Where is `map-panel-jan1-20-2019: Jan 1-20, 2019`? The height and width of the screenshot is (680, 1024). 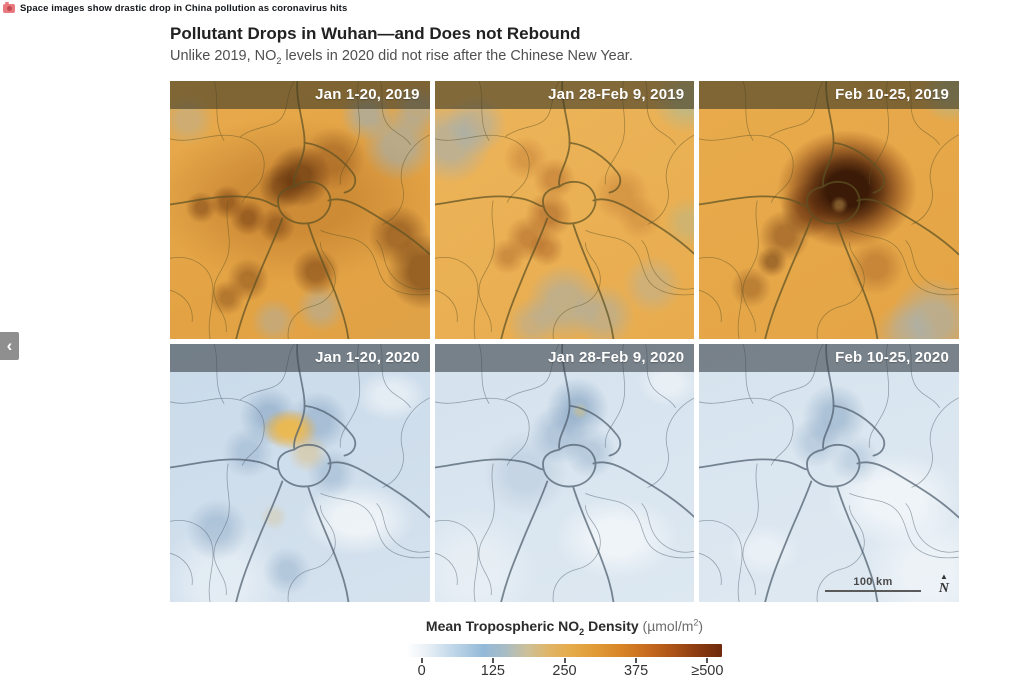
map-panel-jan1-20-2019: Jan 1-20, 2019 is located at coordinates (300, 209).